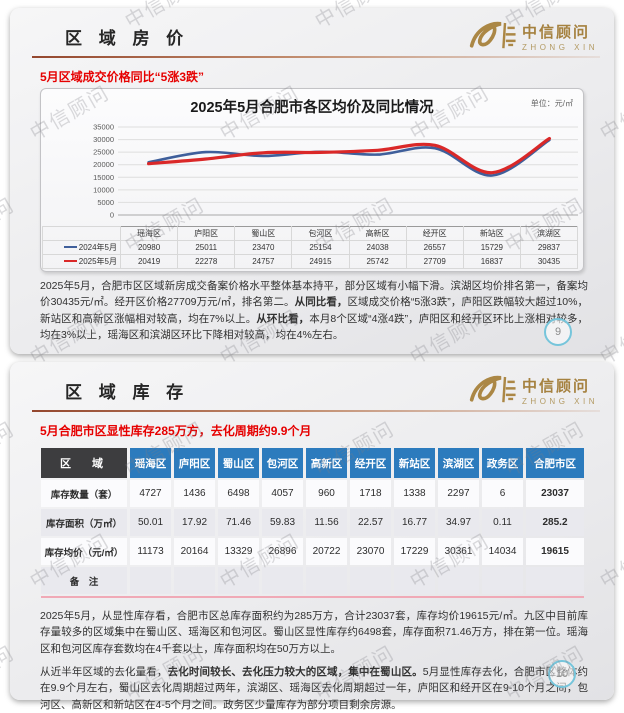  What do you see at coordinates (549, 247) in the screenshot?
I see `value-cell: 29837` at bounding box center [549, 247].